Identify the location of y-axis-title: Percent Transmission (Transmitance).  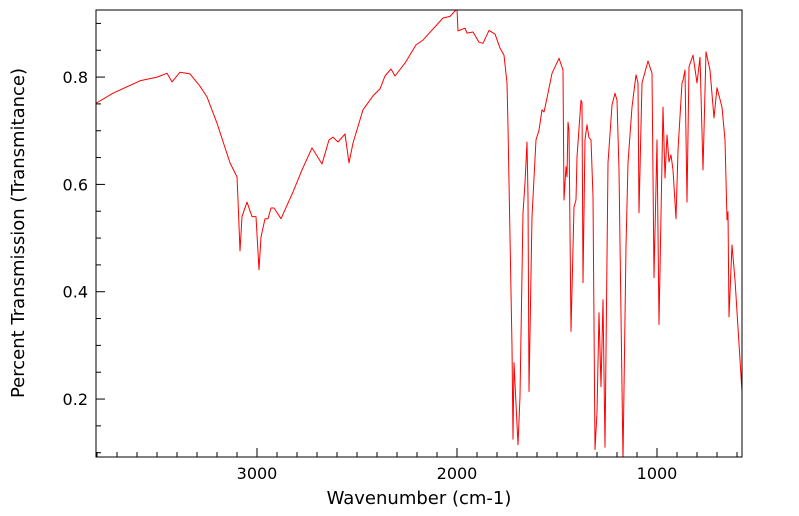
(18, 233).